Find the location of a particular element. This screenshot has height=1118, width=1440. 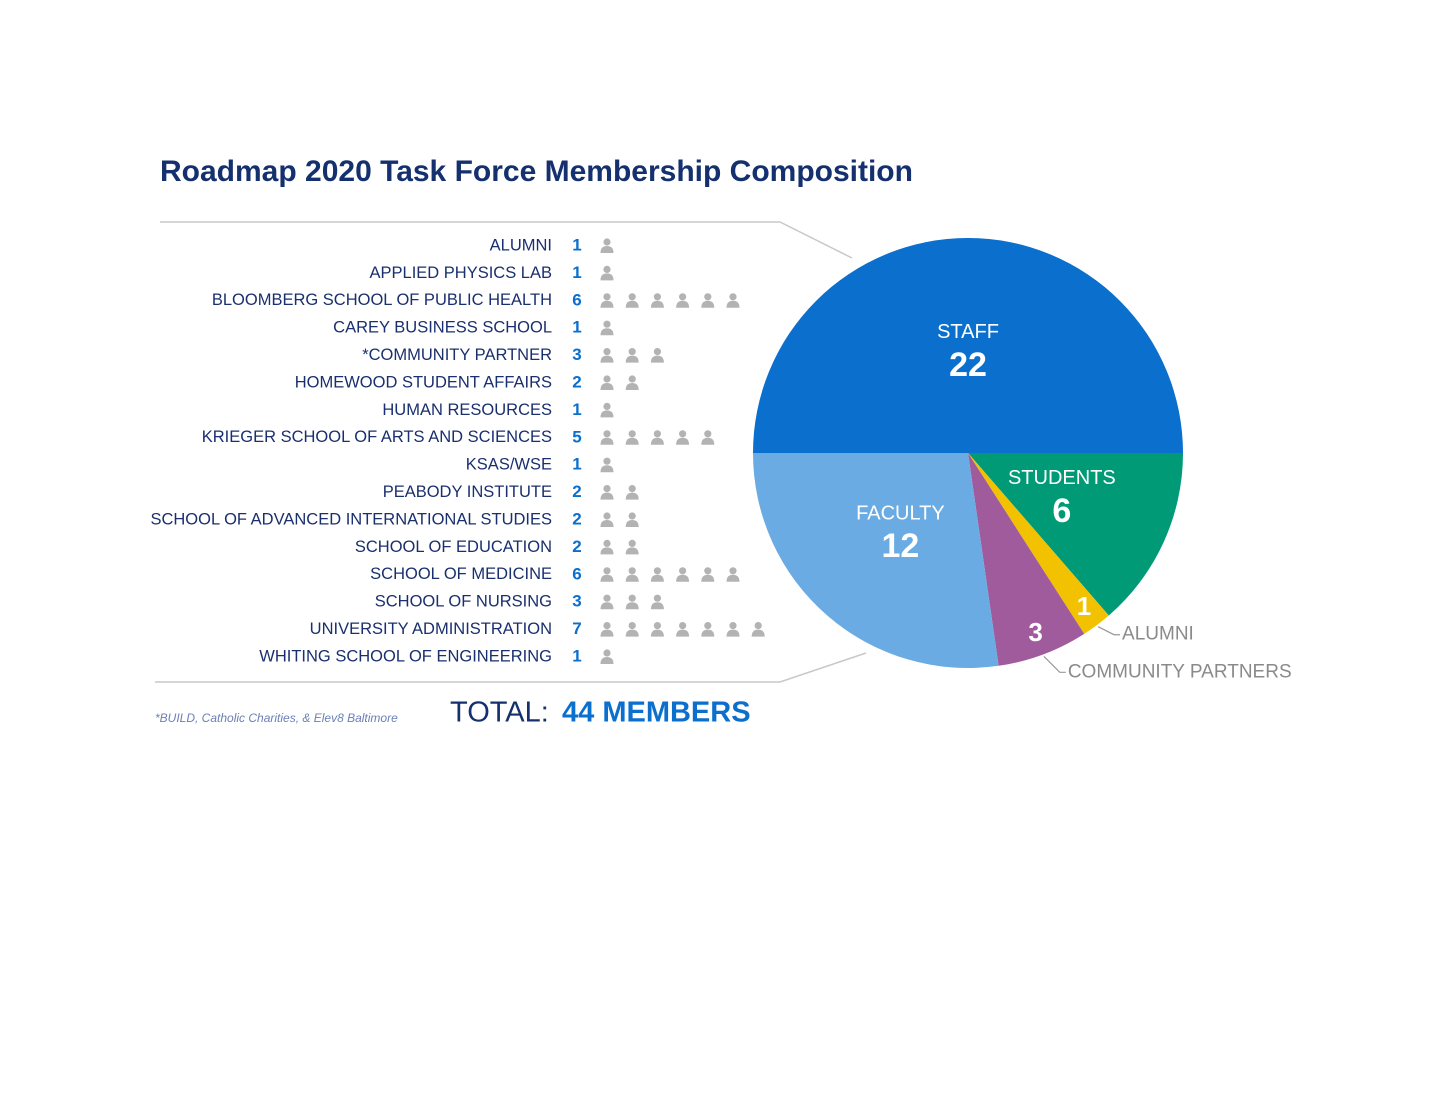

slice-name: STAFF is located at coordinates (968, 332).